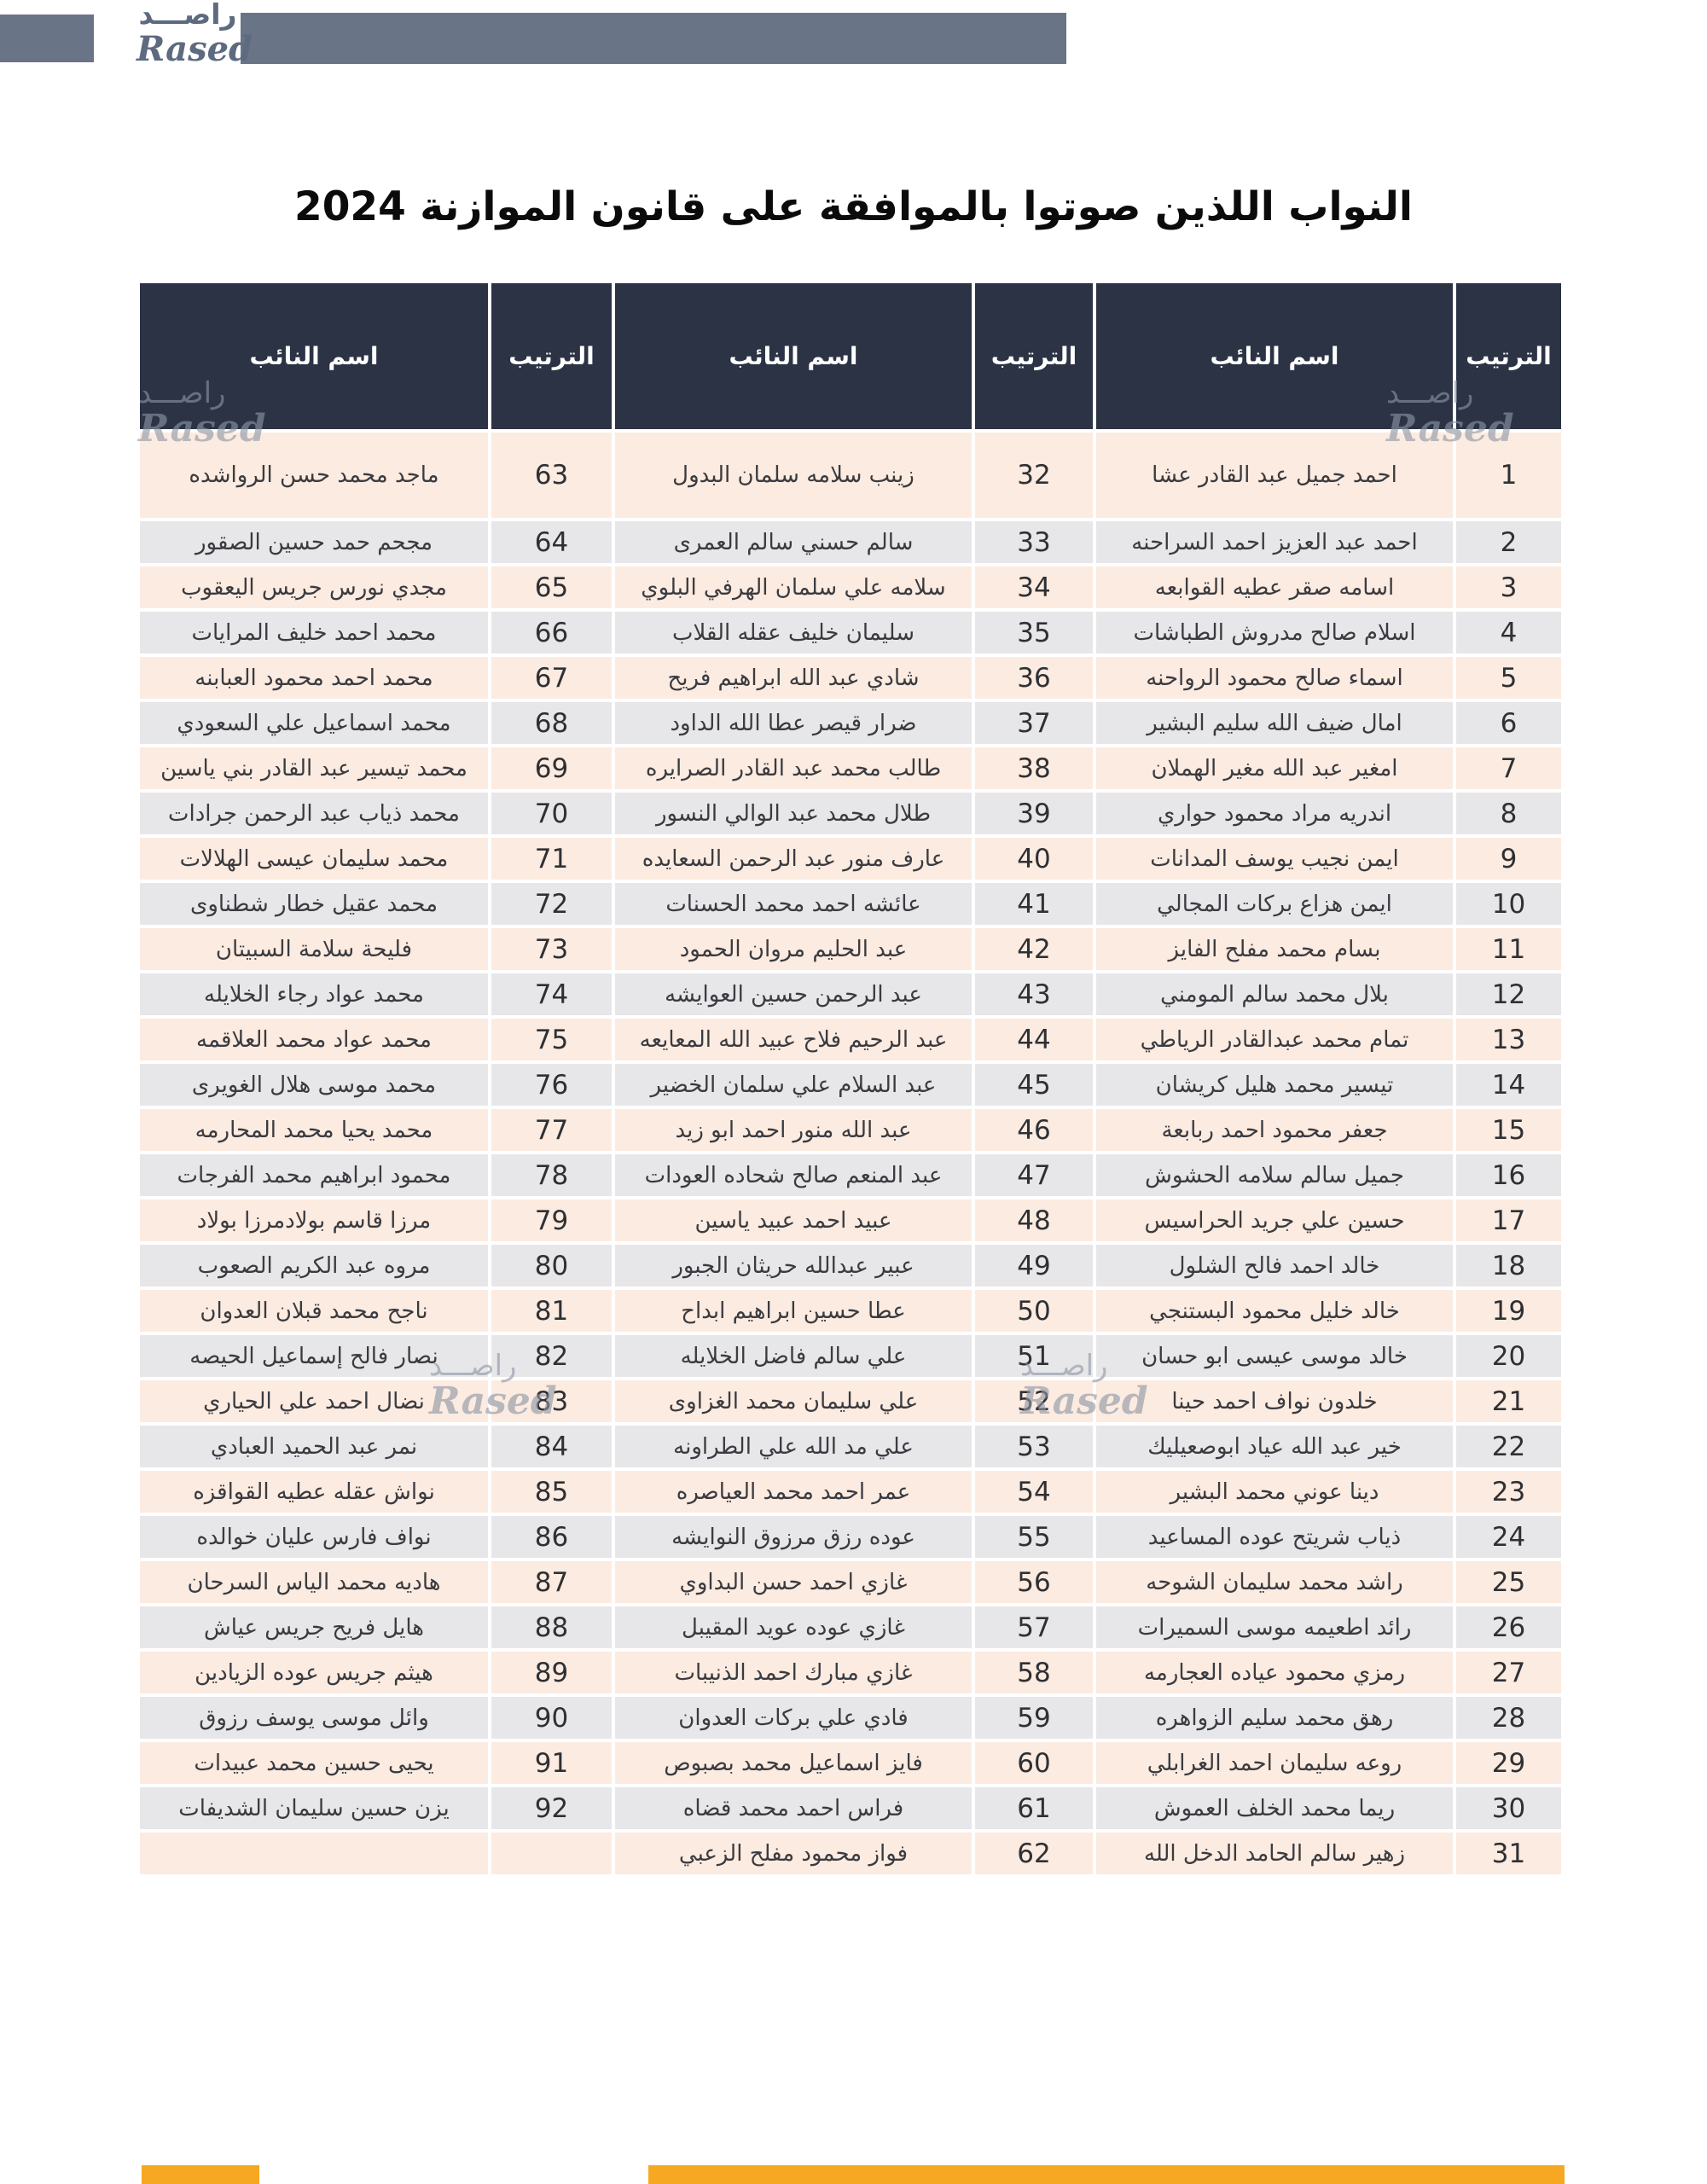  Describe the element at coordinates (1034, 1085) in the screenshot. I see `mp-rank-cell: 45` at that location.